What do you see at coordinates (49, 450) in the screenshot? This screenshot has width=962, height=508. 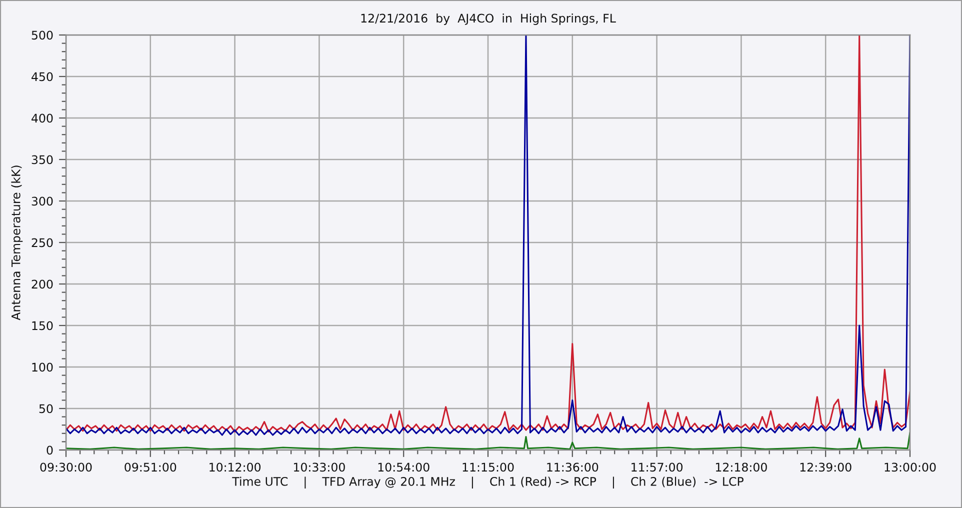 I see `y-tick-label: 0` at bounding box center [49, 450].